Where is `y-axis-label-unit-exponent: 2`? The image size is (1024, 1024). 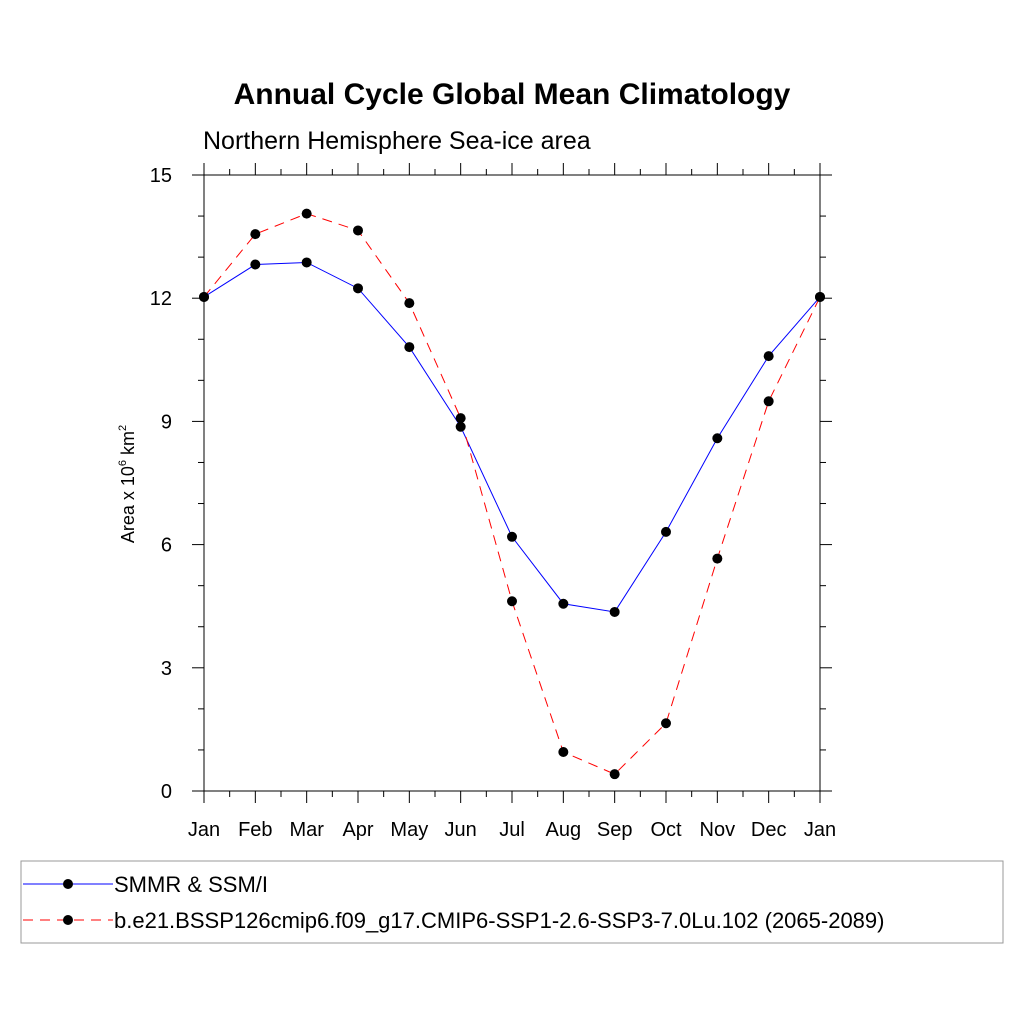 y-axis-label-unit-exponent: 2 is located at coordinates (123, 428).